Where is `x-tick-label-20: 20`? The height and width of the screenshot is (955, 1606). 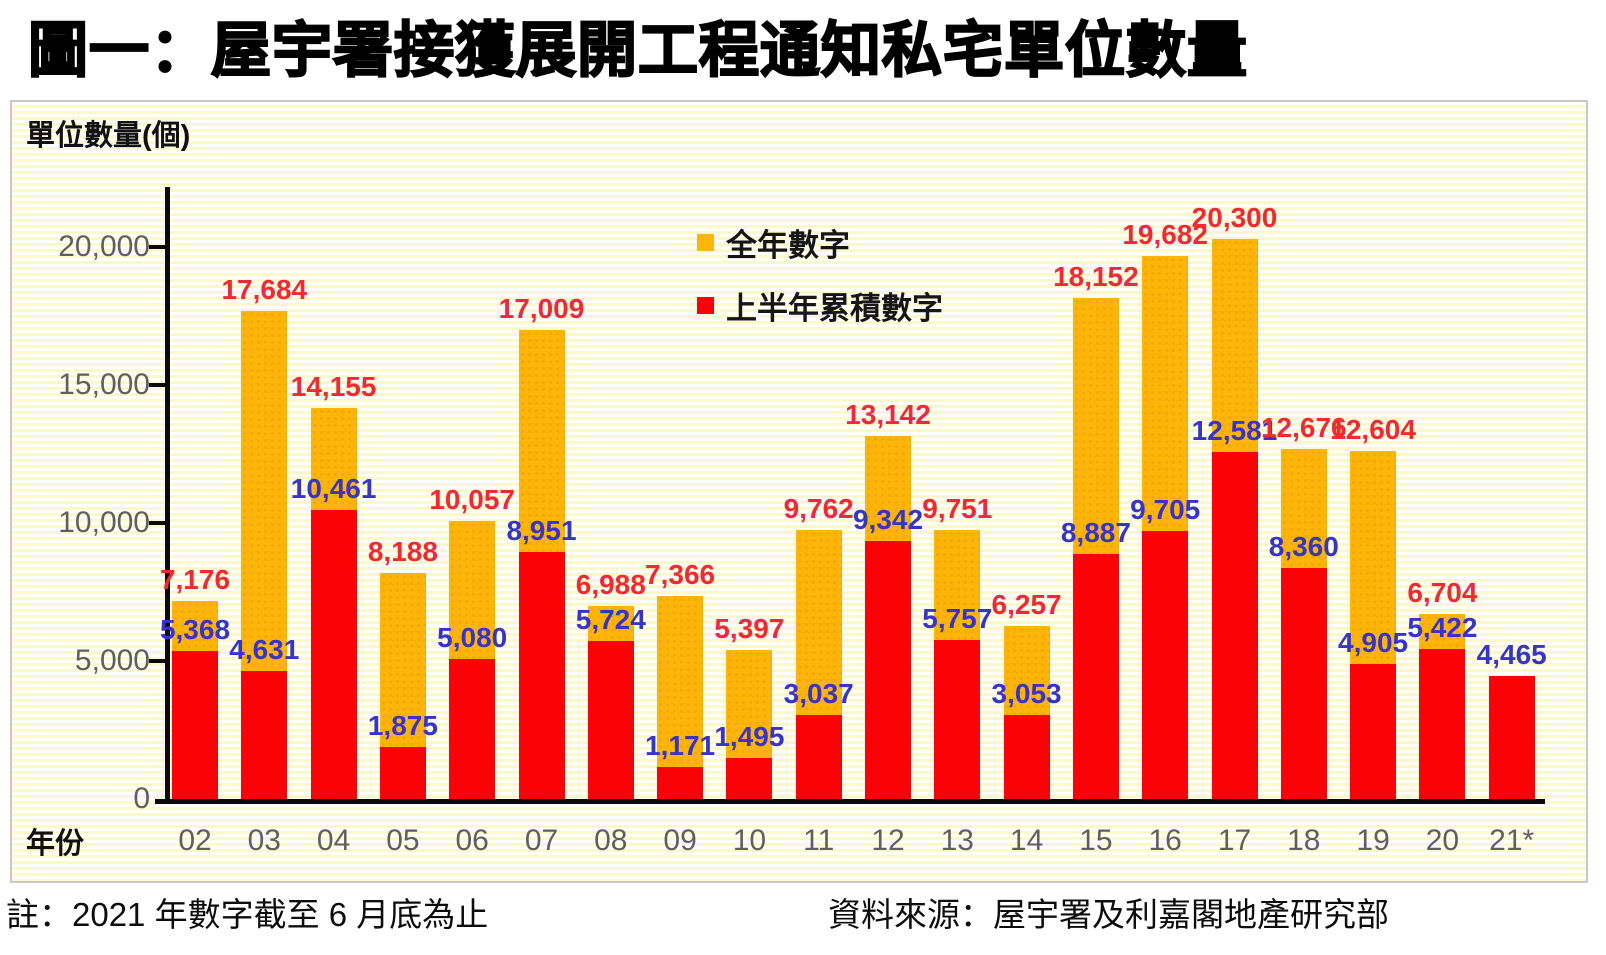
x-tick-label-20: 20 is located at coordinates (1442, 840).